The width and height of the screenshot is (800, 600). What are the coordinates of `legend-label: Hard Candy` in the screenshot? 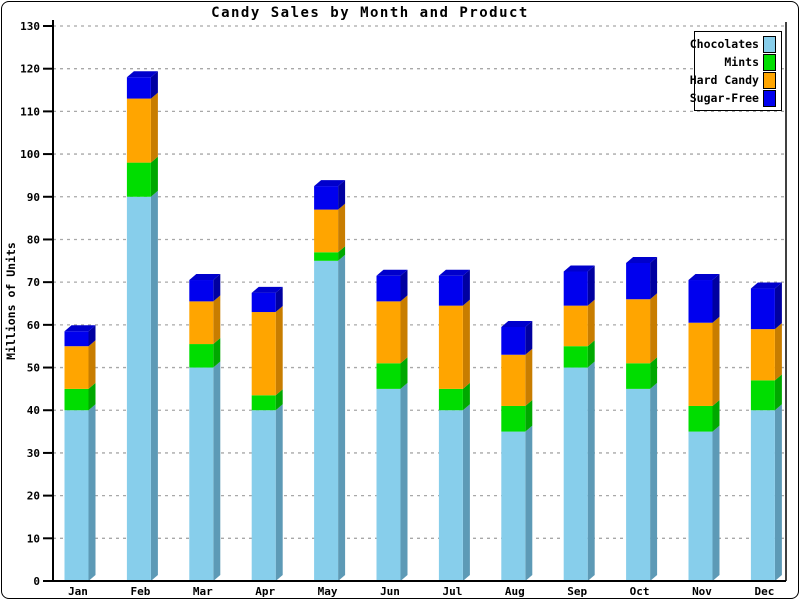 It's located at (724, 80).